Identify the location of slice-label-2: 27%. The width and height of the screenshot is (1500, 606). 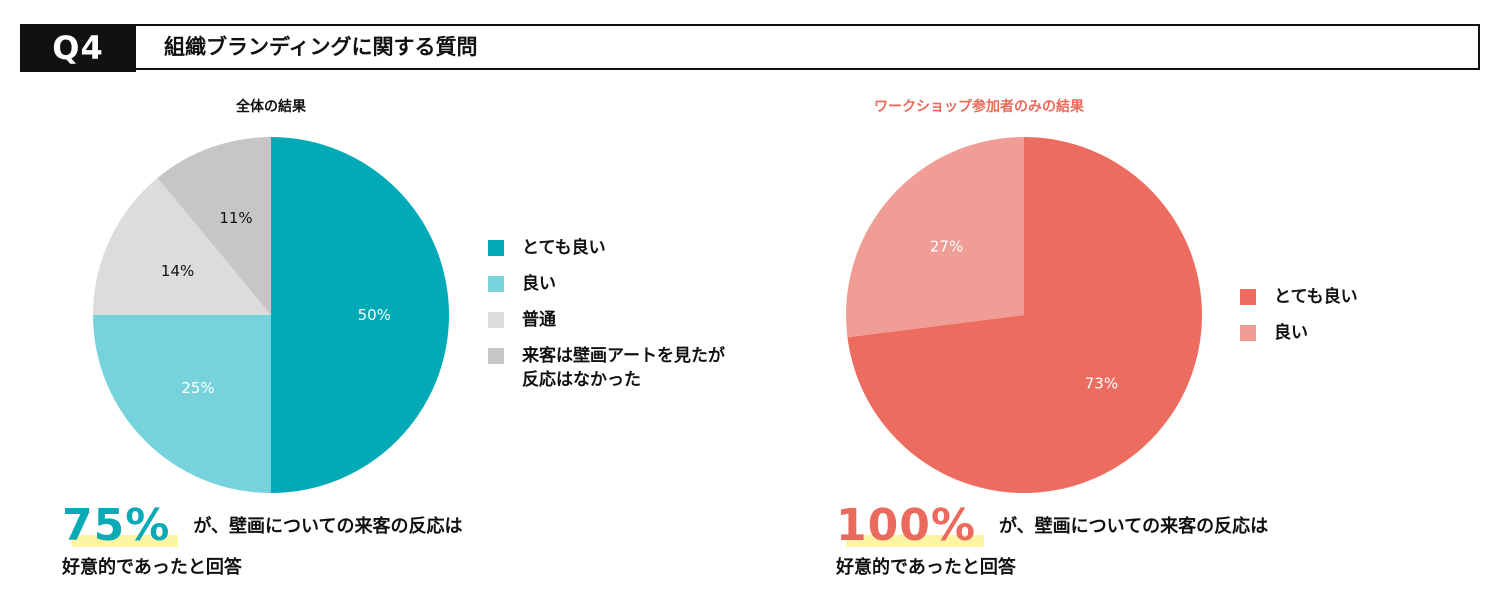
(946, 247).